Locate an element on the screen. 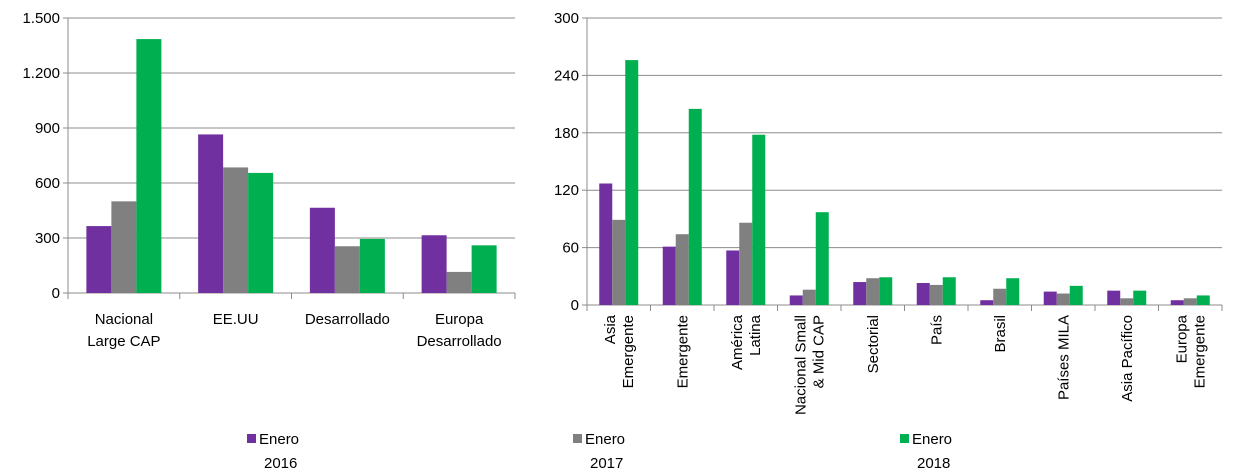  category-label: Nacional is located at coordinates (124, 319).